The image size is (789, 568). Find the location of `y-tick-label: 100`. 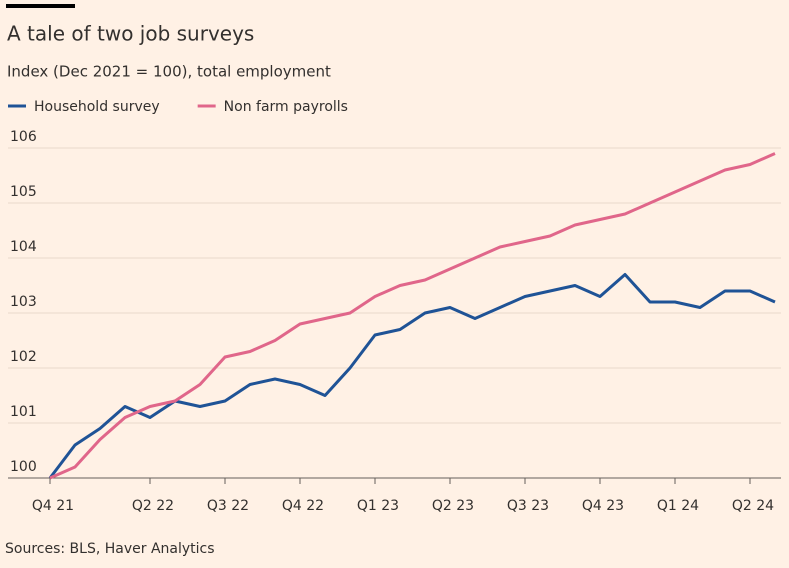

y-tick-label: 100 is located at coordinates (23, 467).